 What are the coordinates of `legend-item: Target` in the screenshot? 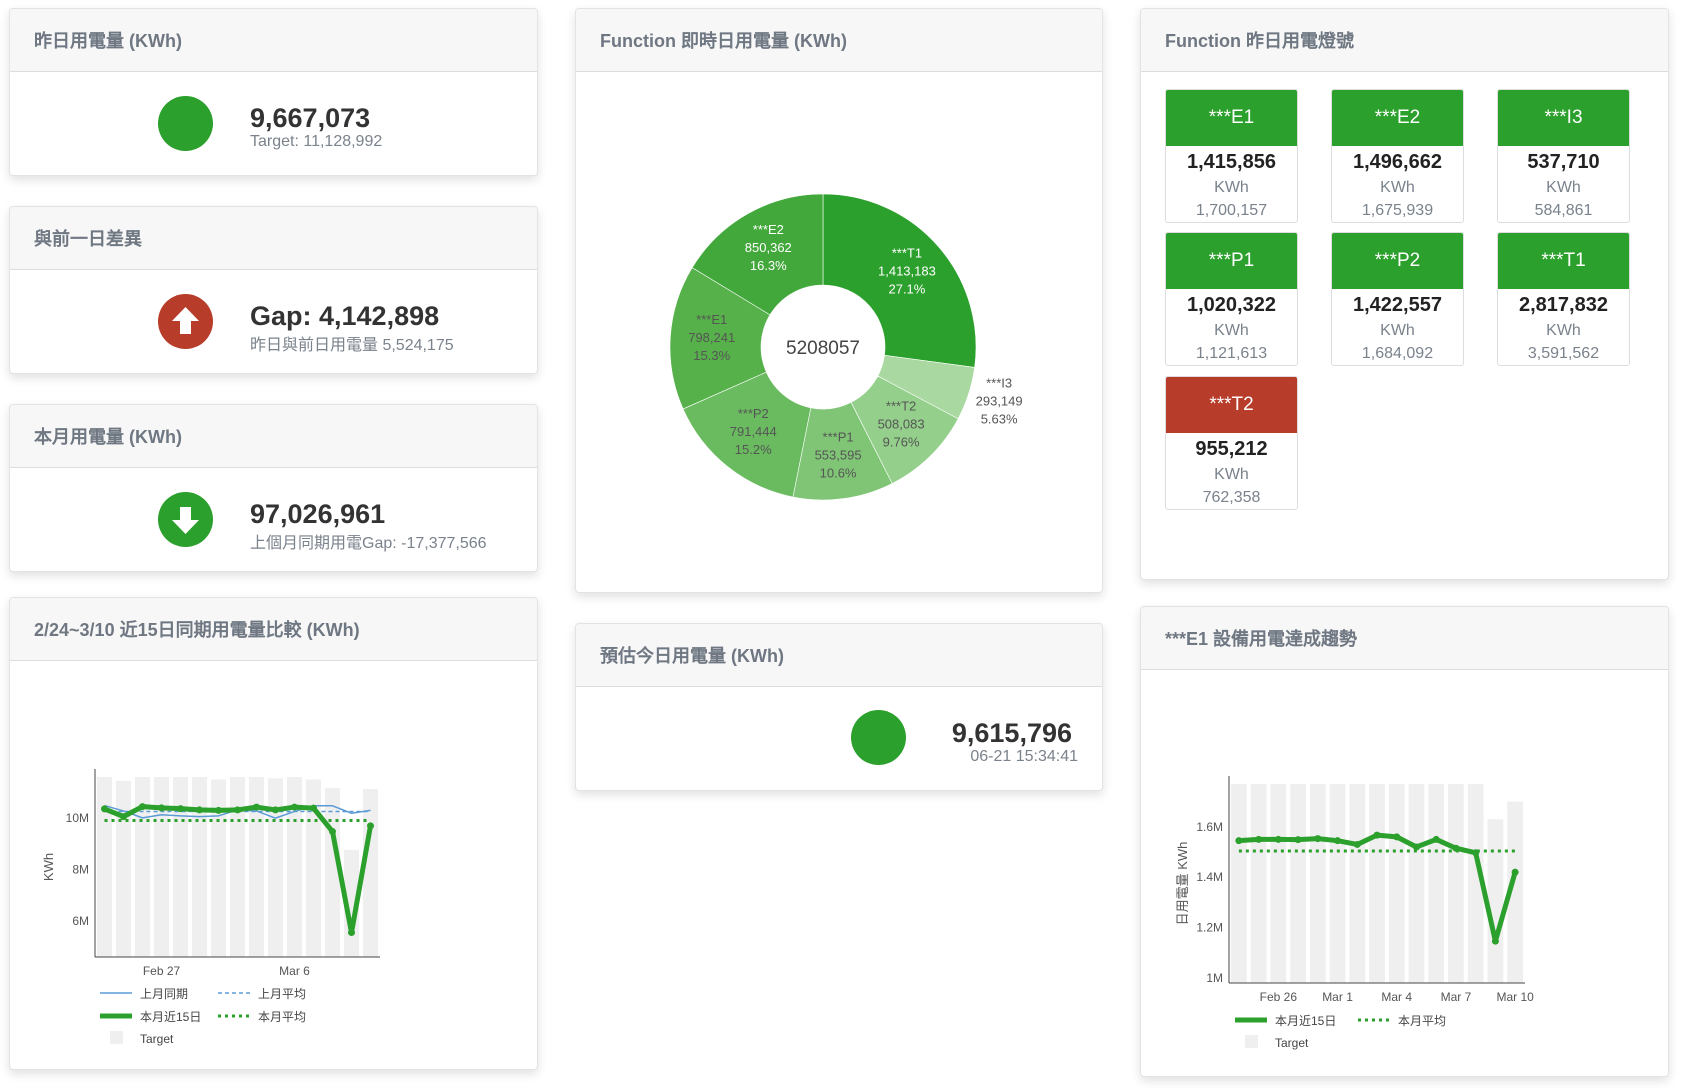 It's located at (1277, 1042).